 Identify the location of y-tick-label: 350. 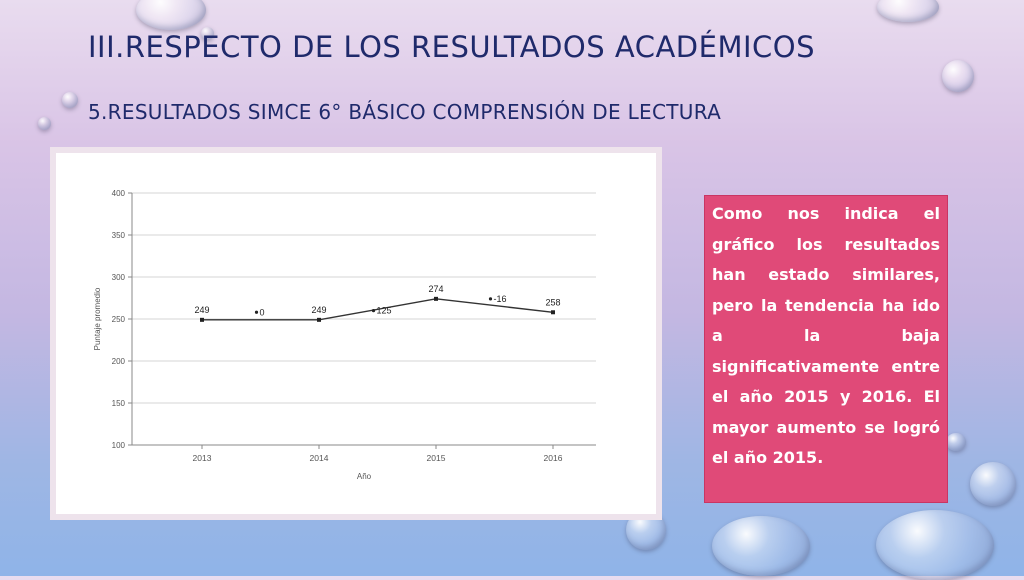
(119, 235).